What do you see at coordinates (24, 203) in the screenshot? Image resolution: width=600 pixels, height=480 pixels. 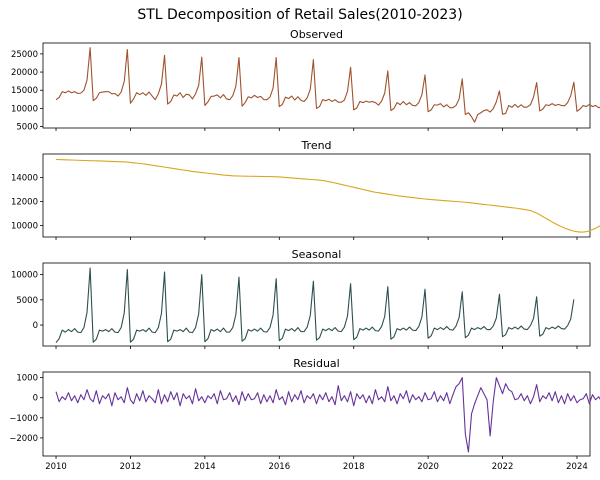 I see `trend-y-tick-label: 12000` at bounding box center [24, 203].